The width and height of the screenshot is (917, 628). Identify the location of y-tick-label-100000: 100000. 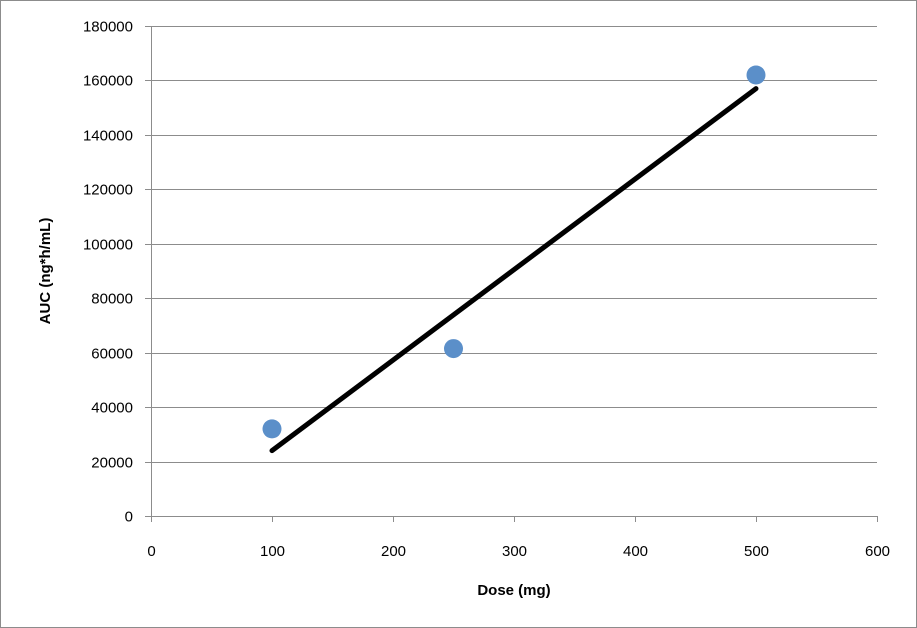
(108, 245).